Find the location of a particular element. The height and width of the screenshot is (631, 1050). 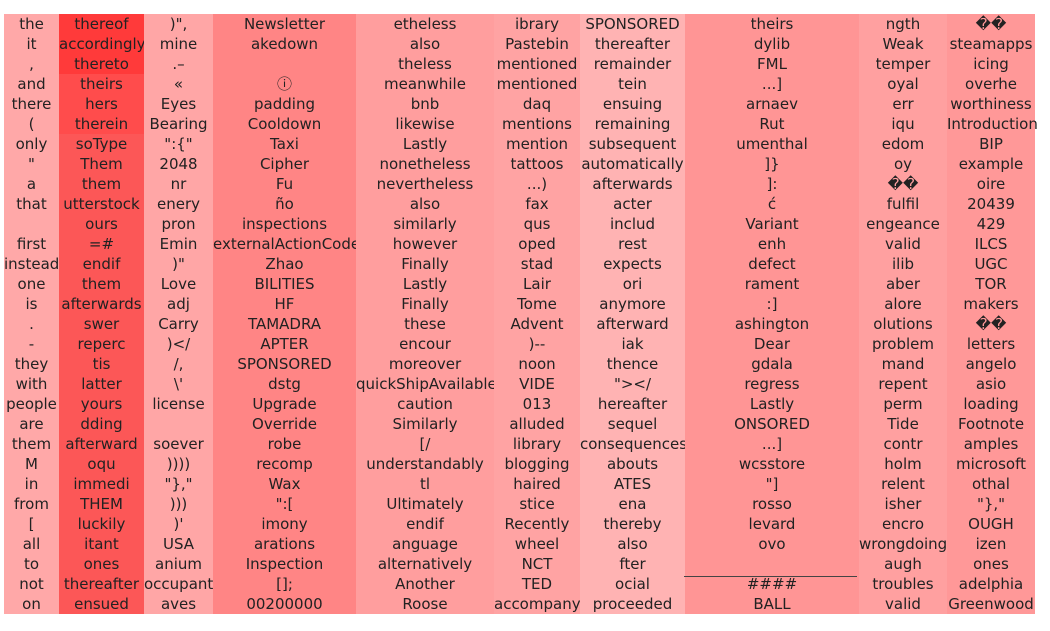

token-cell: are is located at coordinates (31, 424).